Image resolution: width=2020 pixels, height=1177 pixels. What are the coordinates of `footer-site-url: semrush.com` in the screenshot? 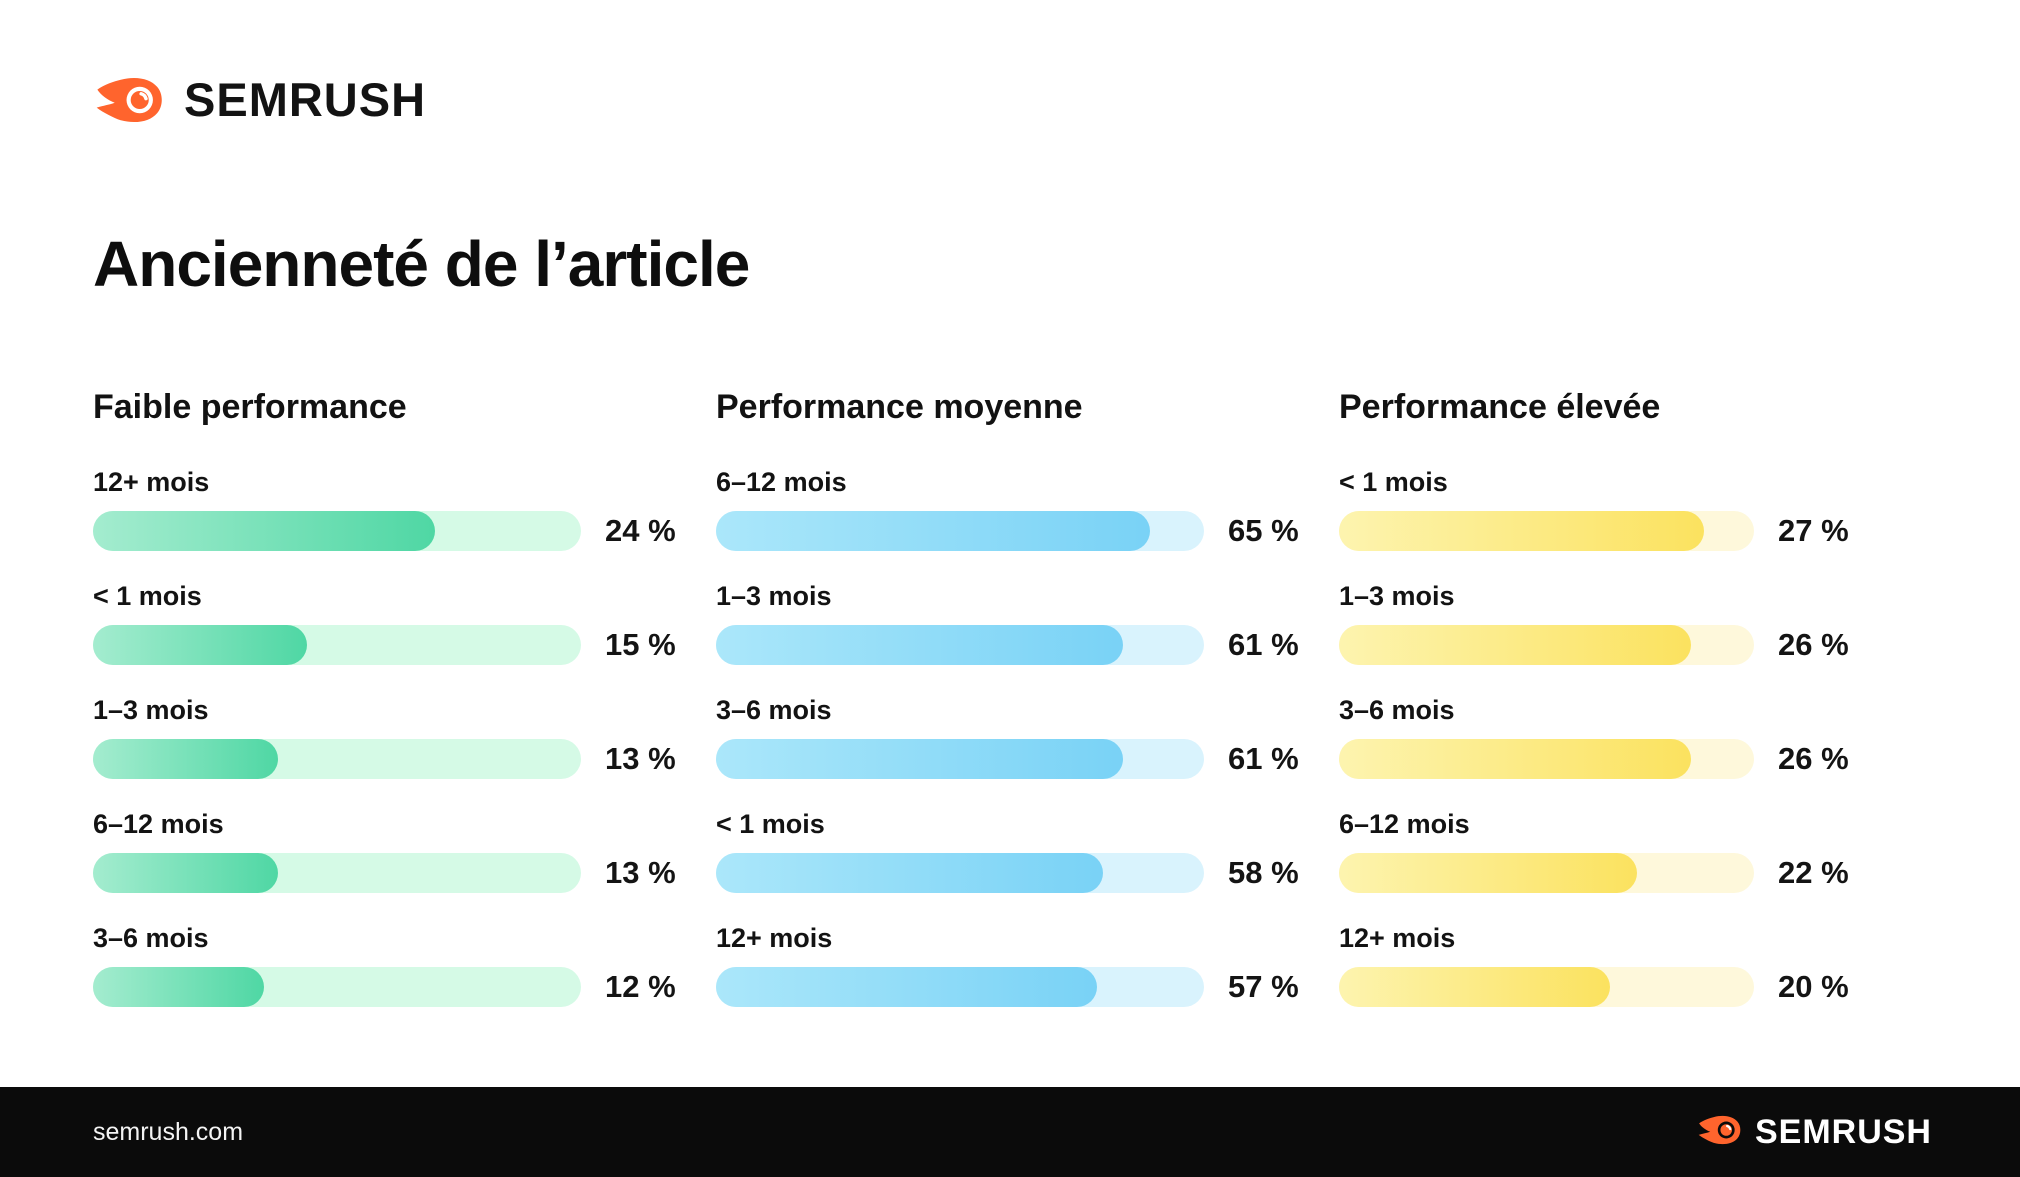 It's located at (168, 1131).